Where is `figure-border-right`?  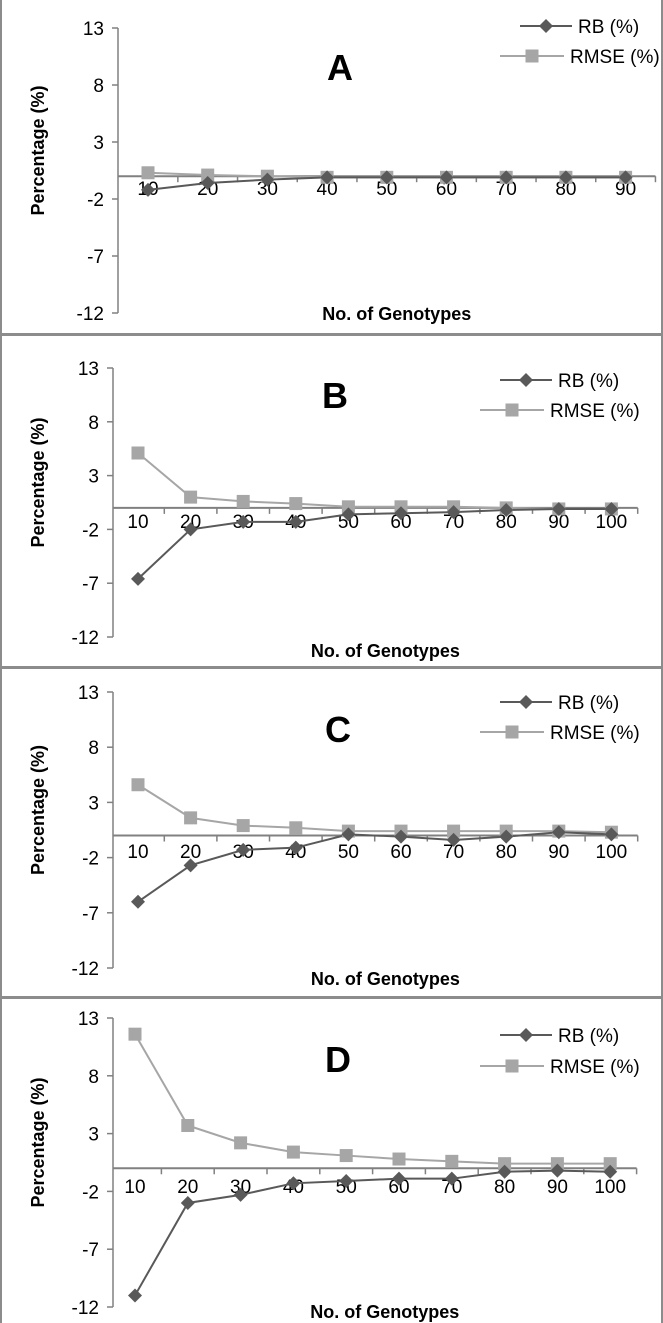
figure-border-right is located at coordinates (662, 661).